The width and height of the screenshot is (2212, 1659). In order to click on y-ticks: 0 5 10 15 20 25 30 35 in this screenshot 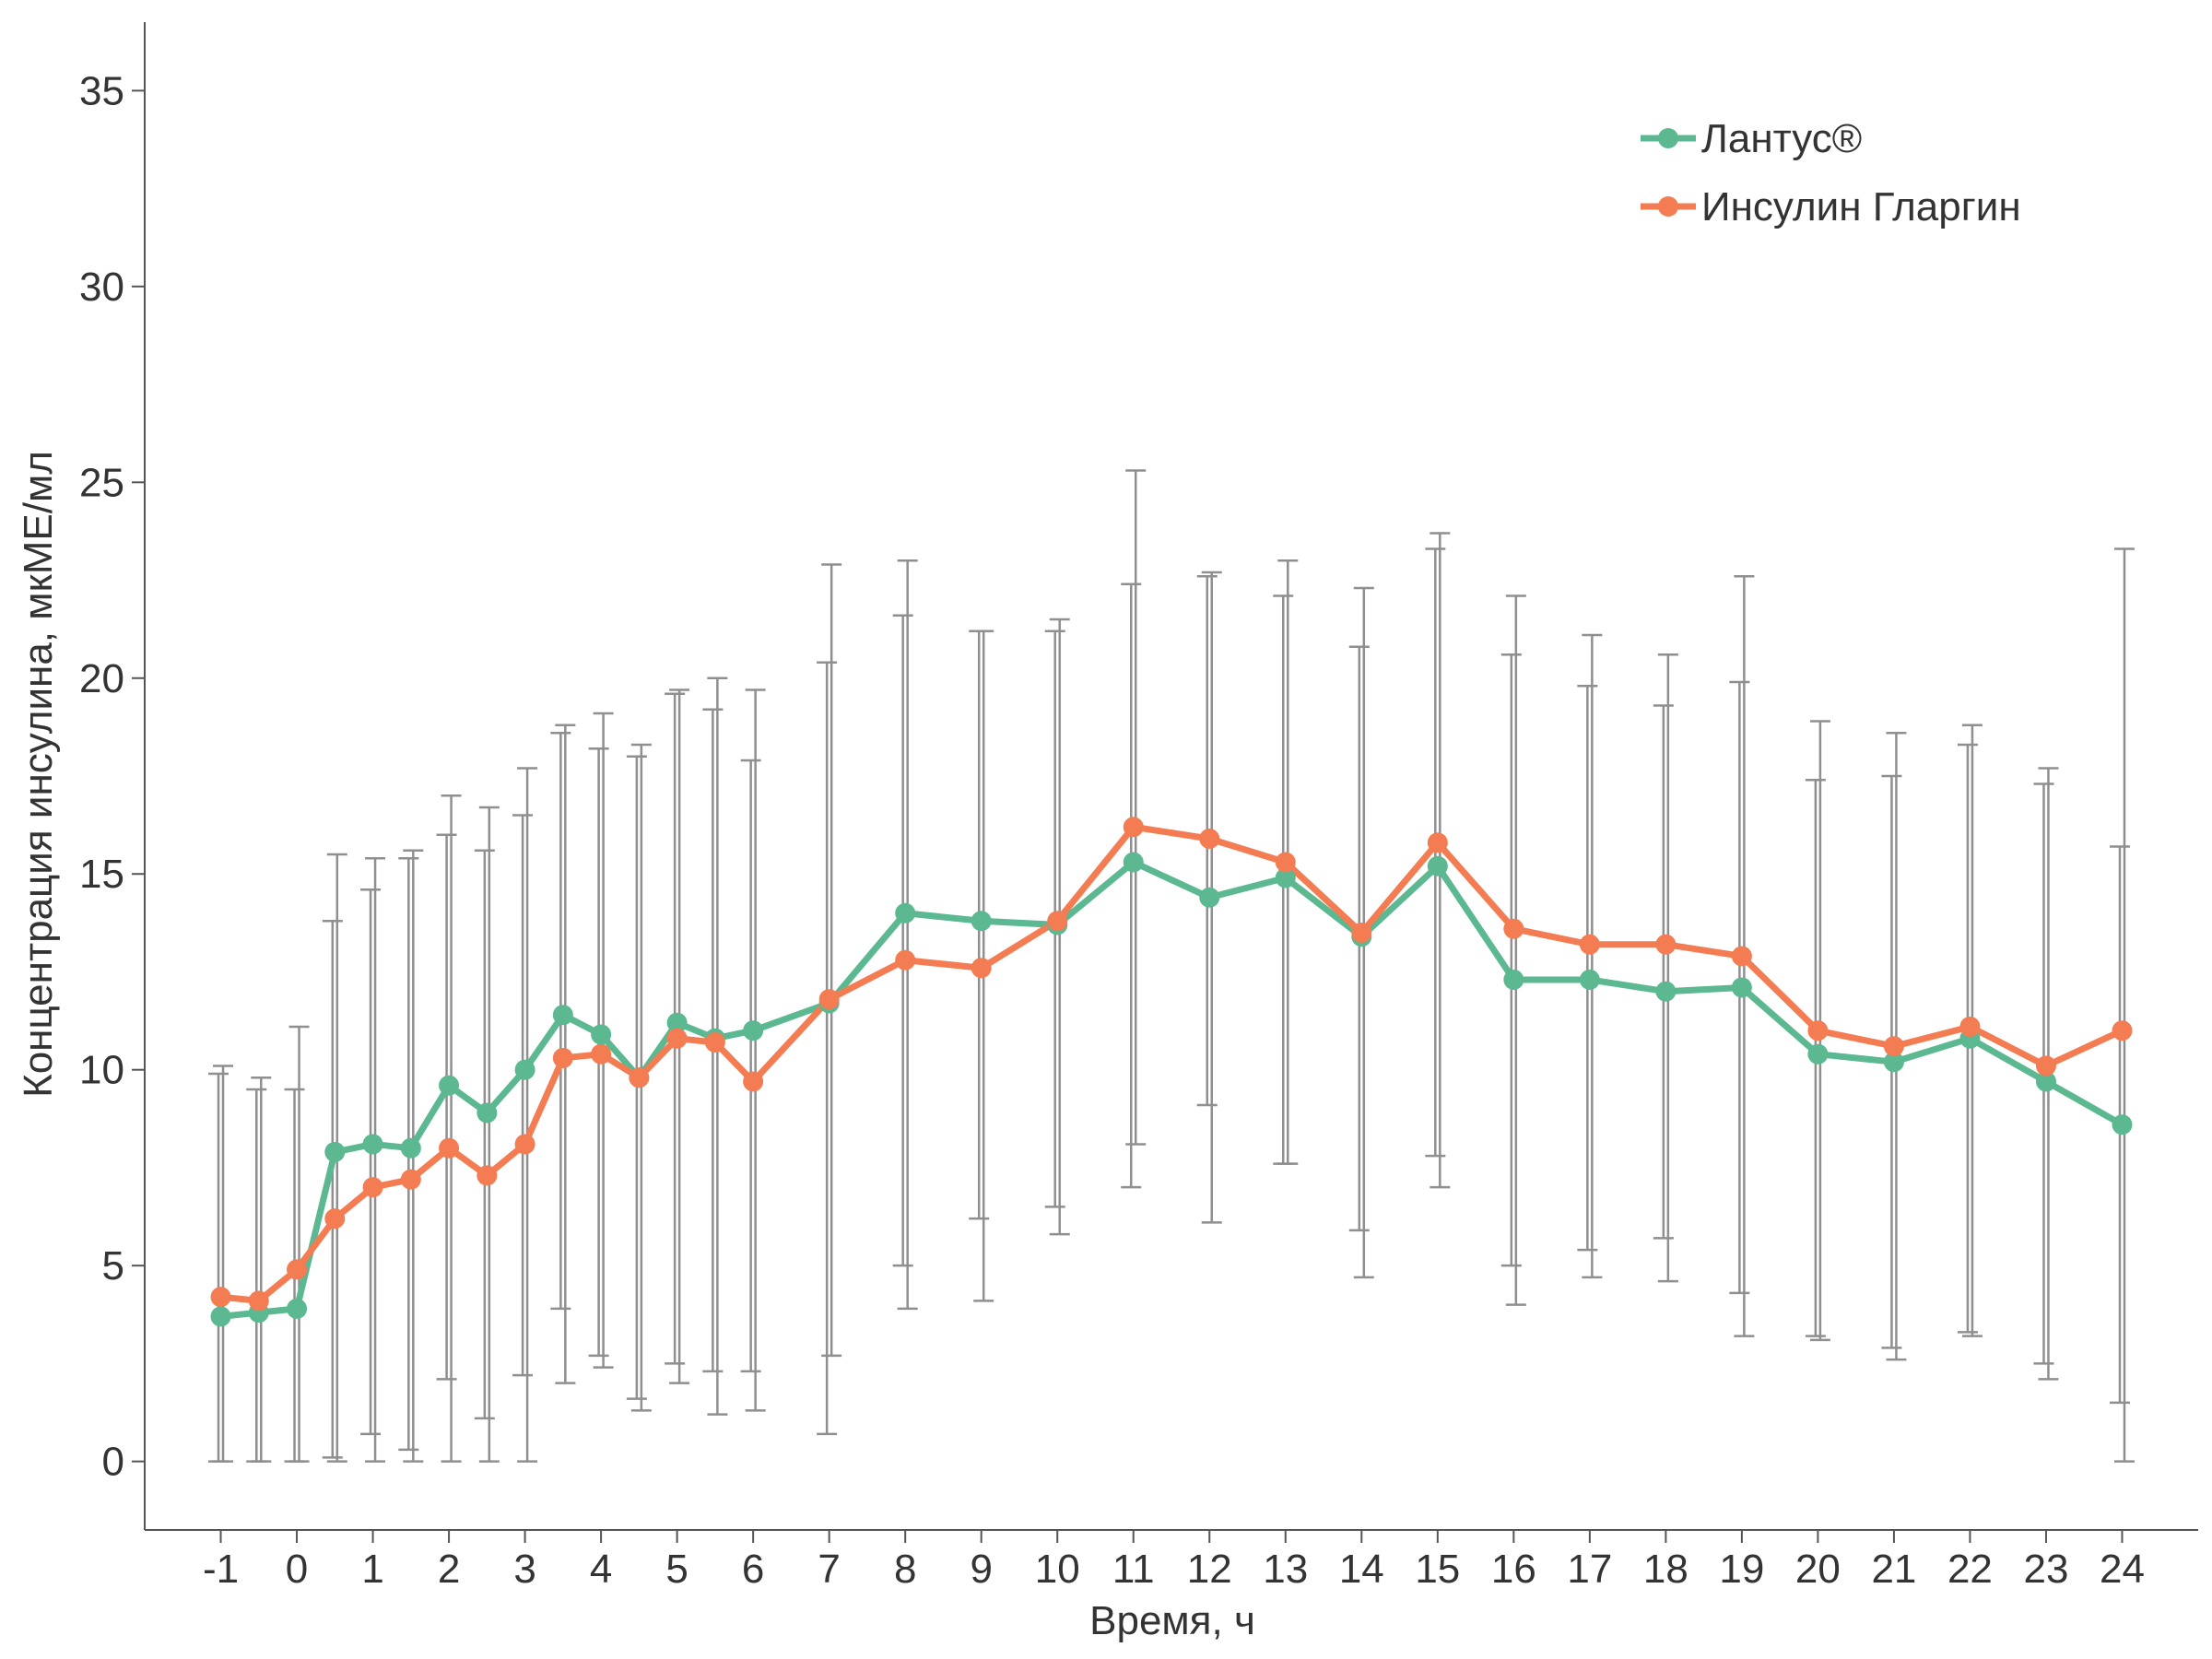, I will do `click(112, 776)`.